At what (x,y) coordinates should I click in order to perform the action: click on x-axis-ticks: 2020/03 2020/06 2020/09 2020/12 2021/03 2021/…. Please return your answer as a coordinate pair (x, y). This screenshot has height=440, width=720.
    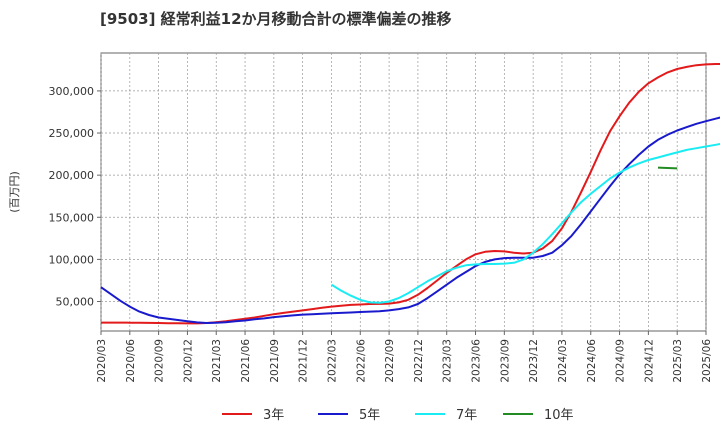
    Looking at the image, I should click on (404, 357).